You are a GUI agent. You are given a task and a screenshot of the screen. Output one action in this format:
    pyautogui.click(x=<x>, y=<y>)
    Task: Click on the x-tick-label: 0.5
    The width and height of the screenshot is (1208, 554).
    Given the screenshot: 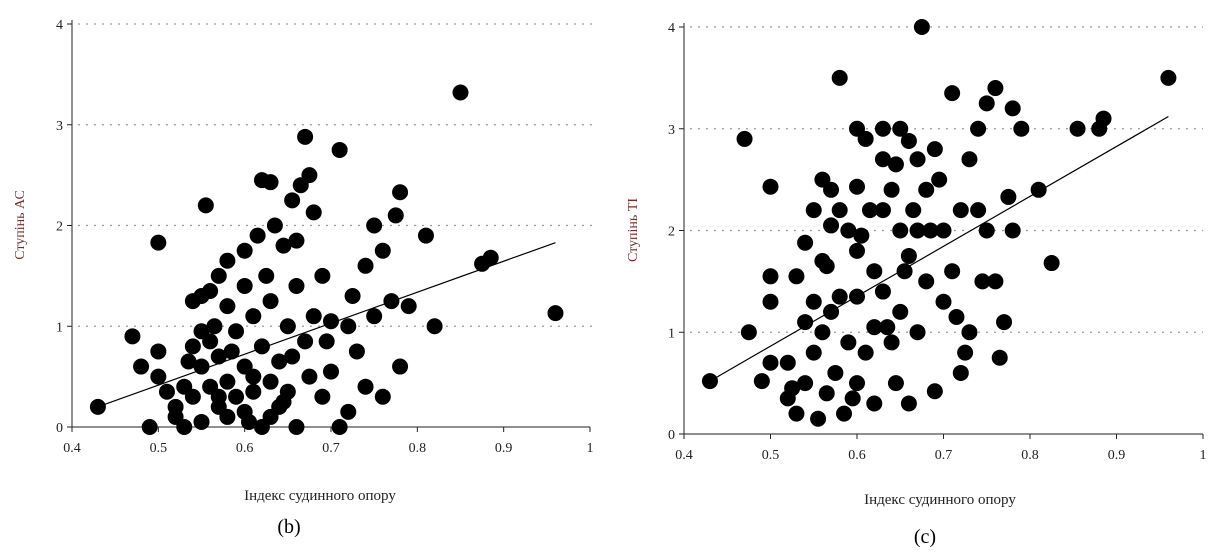 What is the action you would take?
    pyautogui.click(x=159, y=448)
    